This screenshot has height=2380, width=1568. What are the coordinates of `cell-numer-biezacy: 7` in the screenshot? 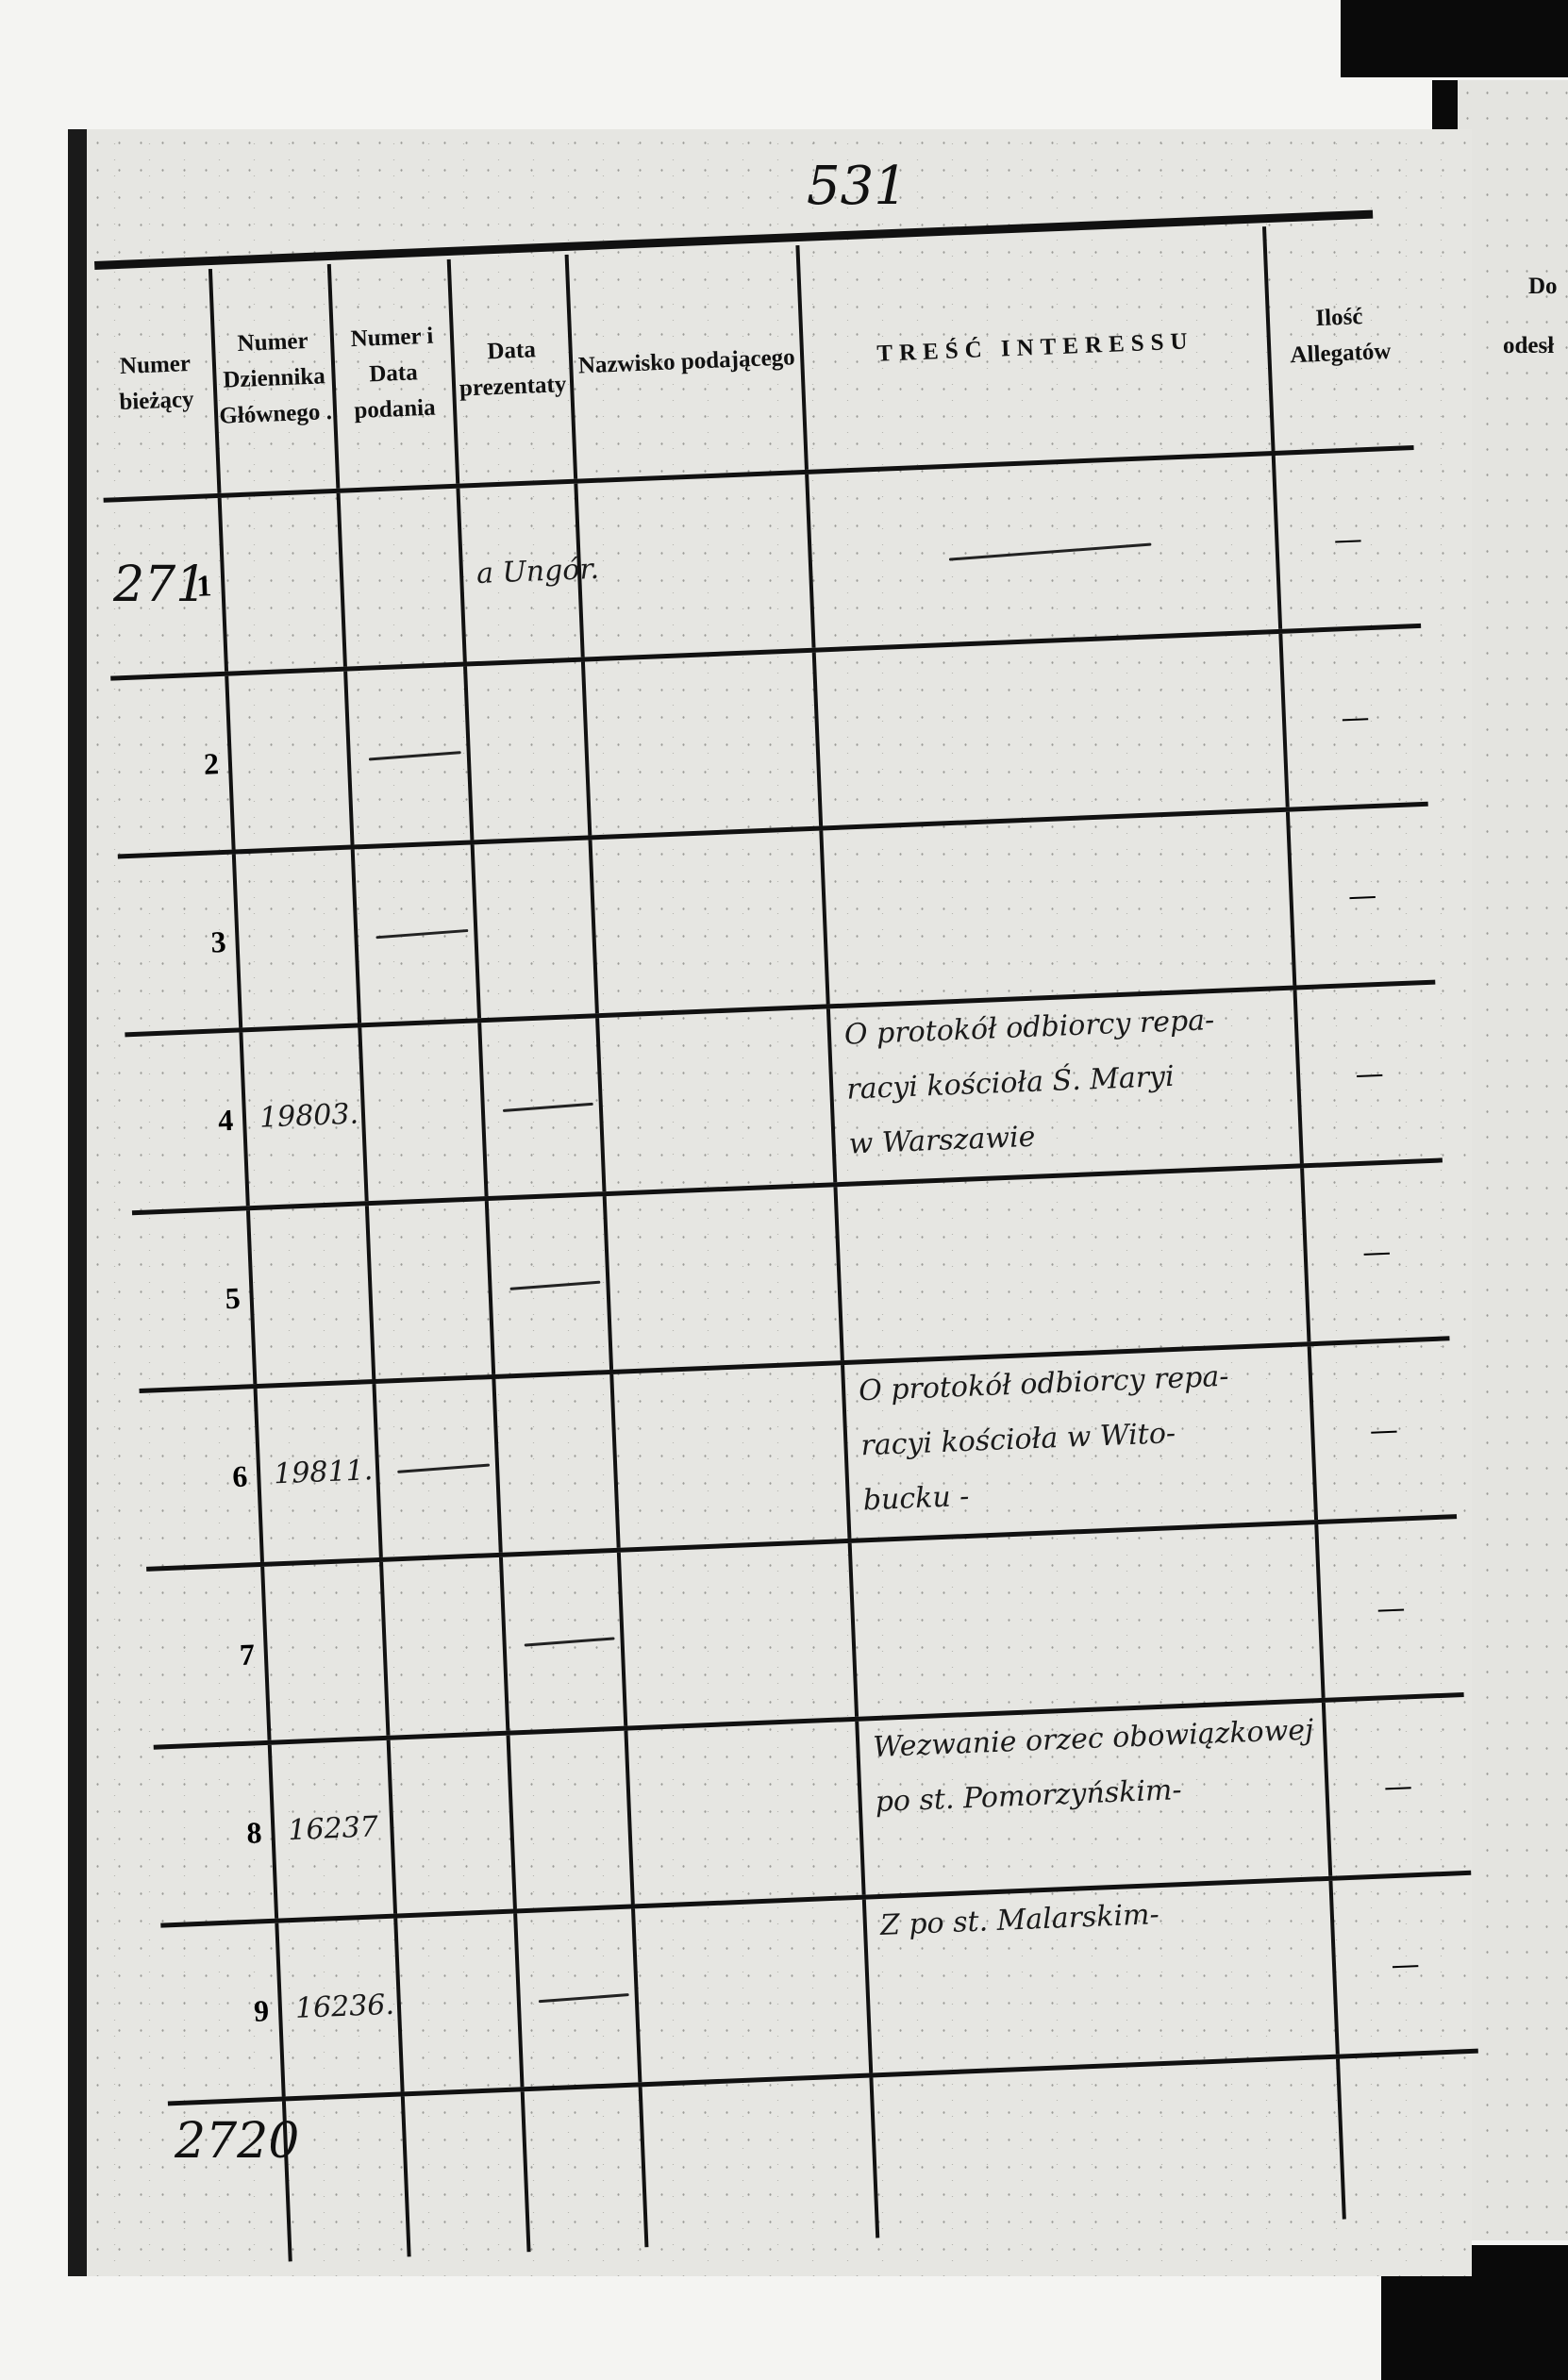 It's located at (209, 1655).